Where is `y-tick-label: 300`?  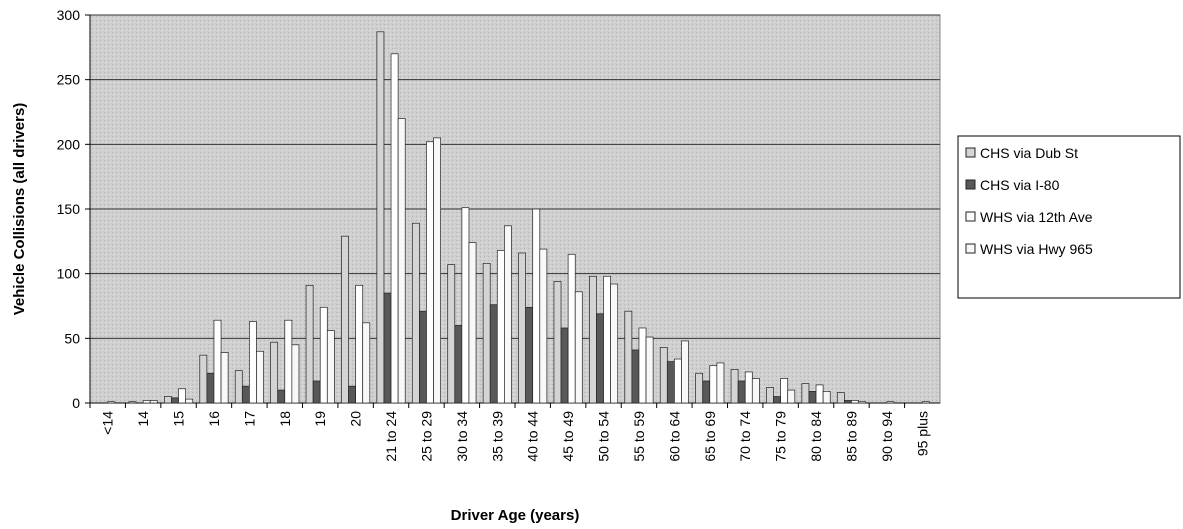
y-tick-label: 300 is located at coordinates (69, 15).